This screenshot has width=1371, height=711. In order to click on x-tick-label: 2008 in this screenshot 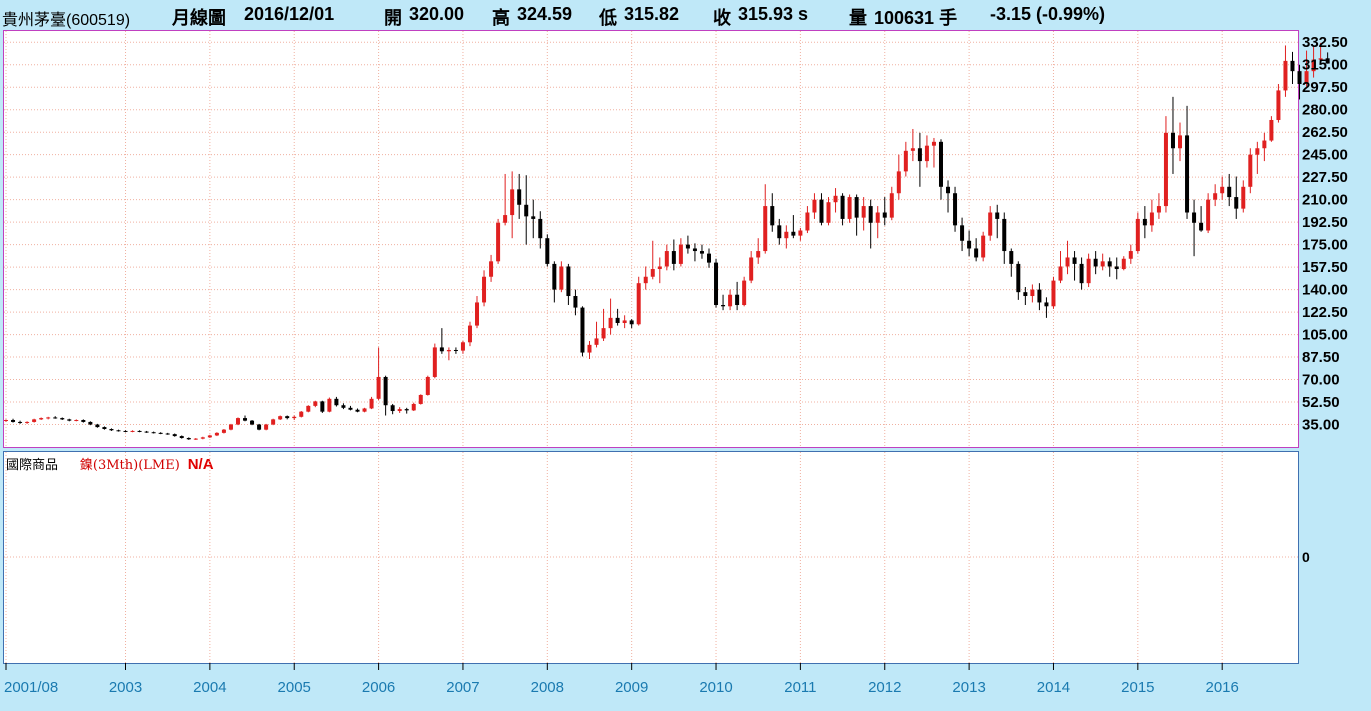, I will do `click(547, 687)`.